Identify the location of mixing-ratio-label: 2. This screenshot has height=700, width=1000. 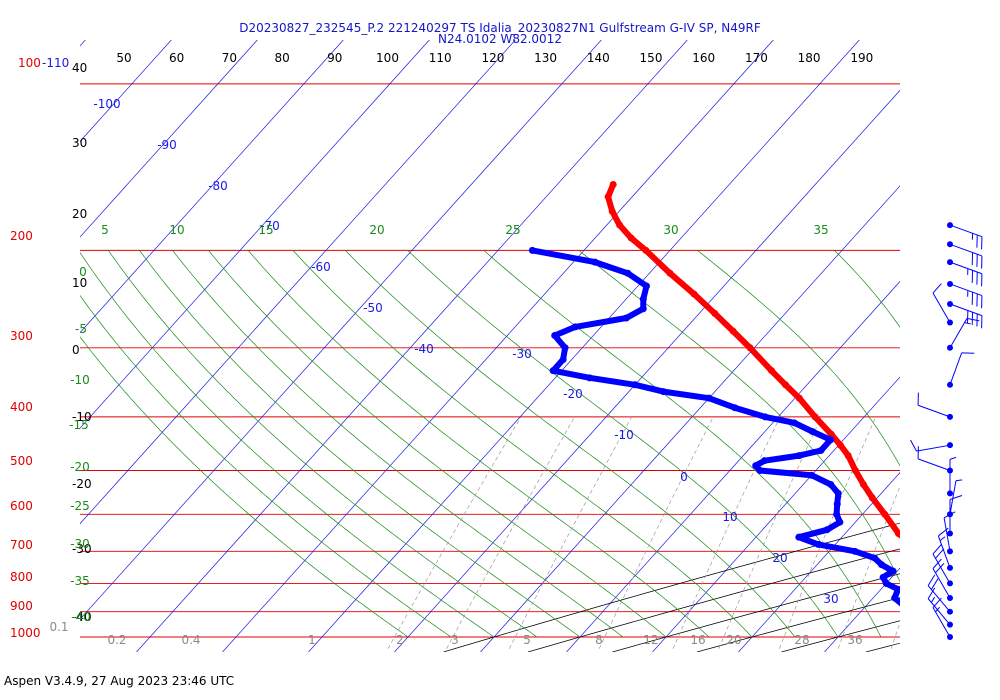
(400, 640).